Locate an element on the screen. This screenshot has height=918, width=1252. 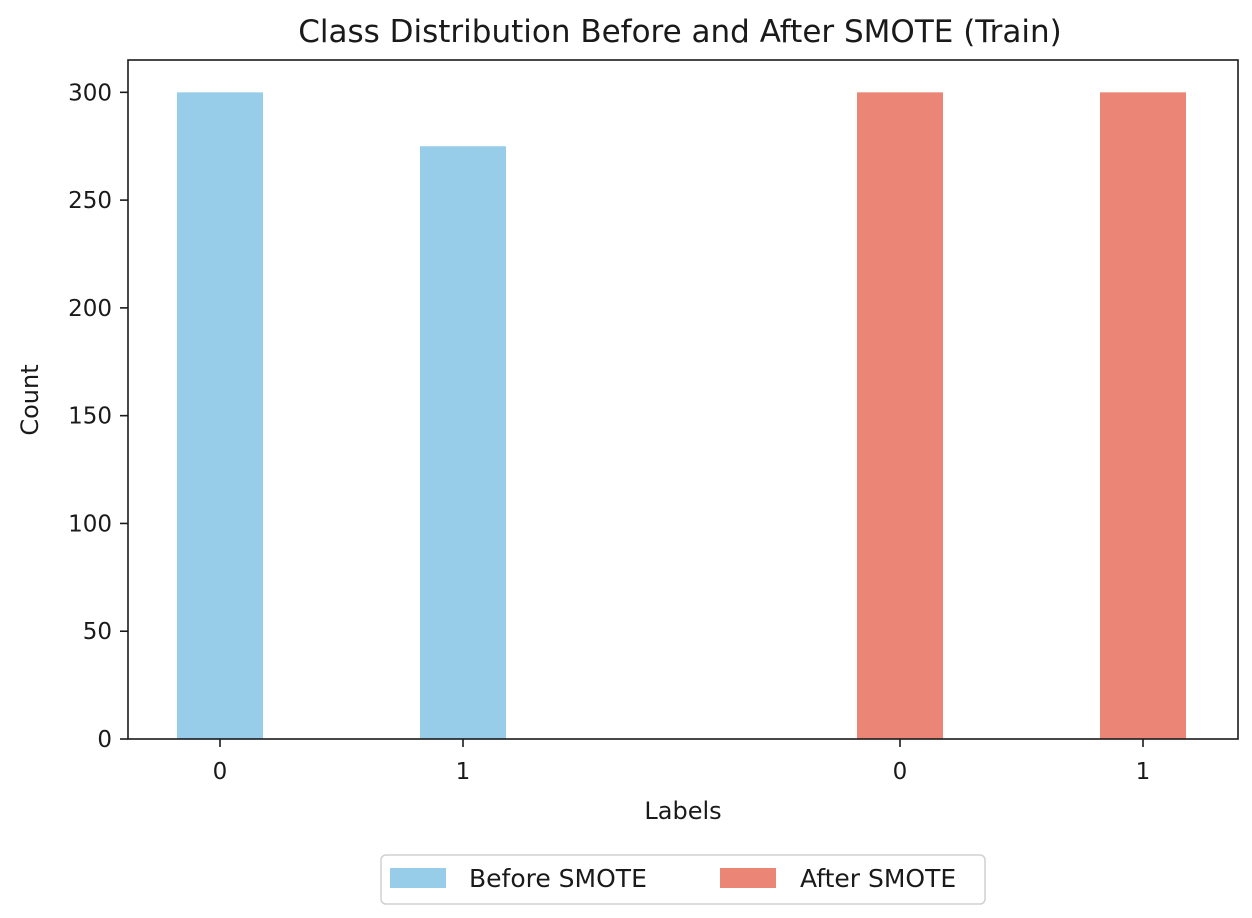
legend-label-before: Before SMOTE is located at coordinates (558, 878).